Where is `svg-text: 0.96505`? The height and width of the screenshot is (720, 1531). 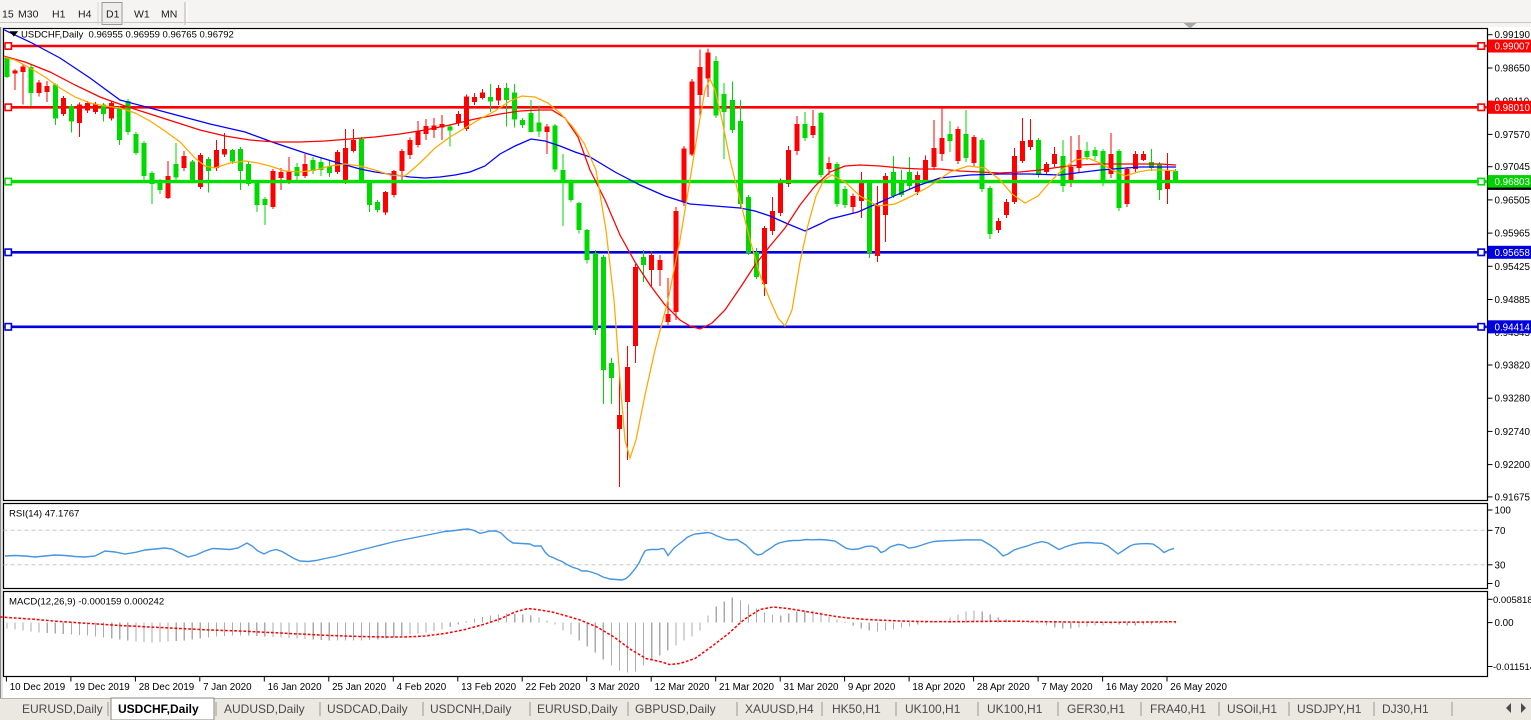 svg-text: 0.96505 is located at coordinates (1513, 200).